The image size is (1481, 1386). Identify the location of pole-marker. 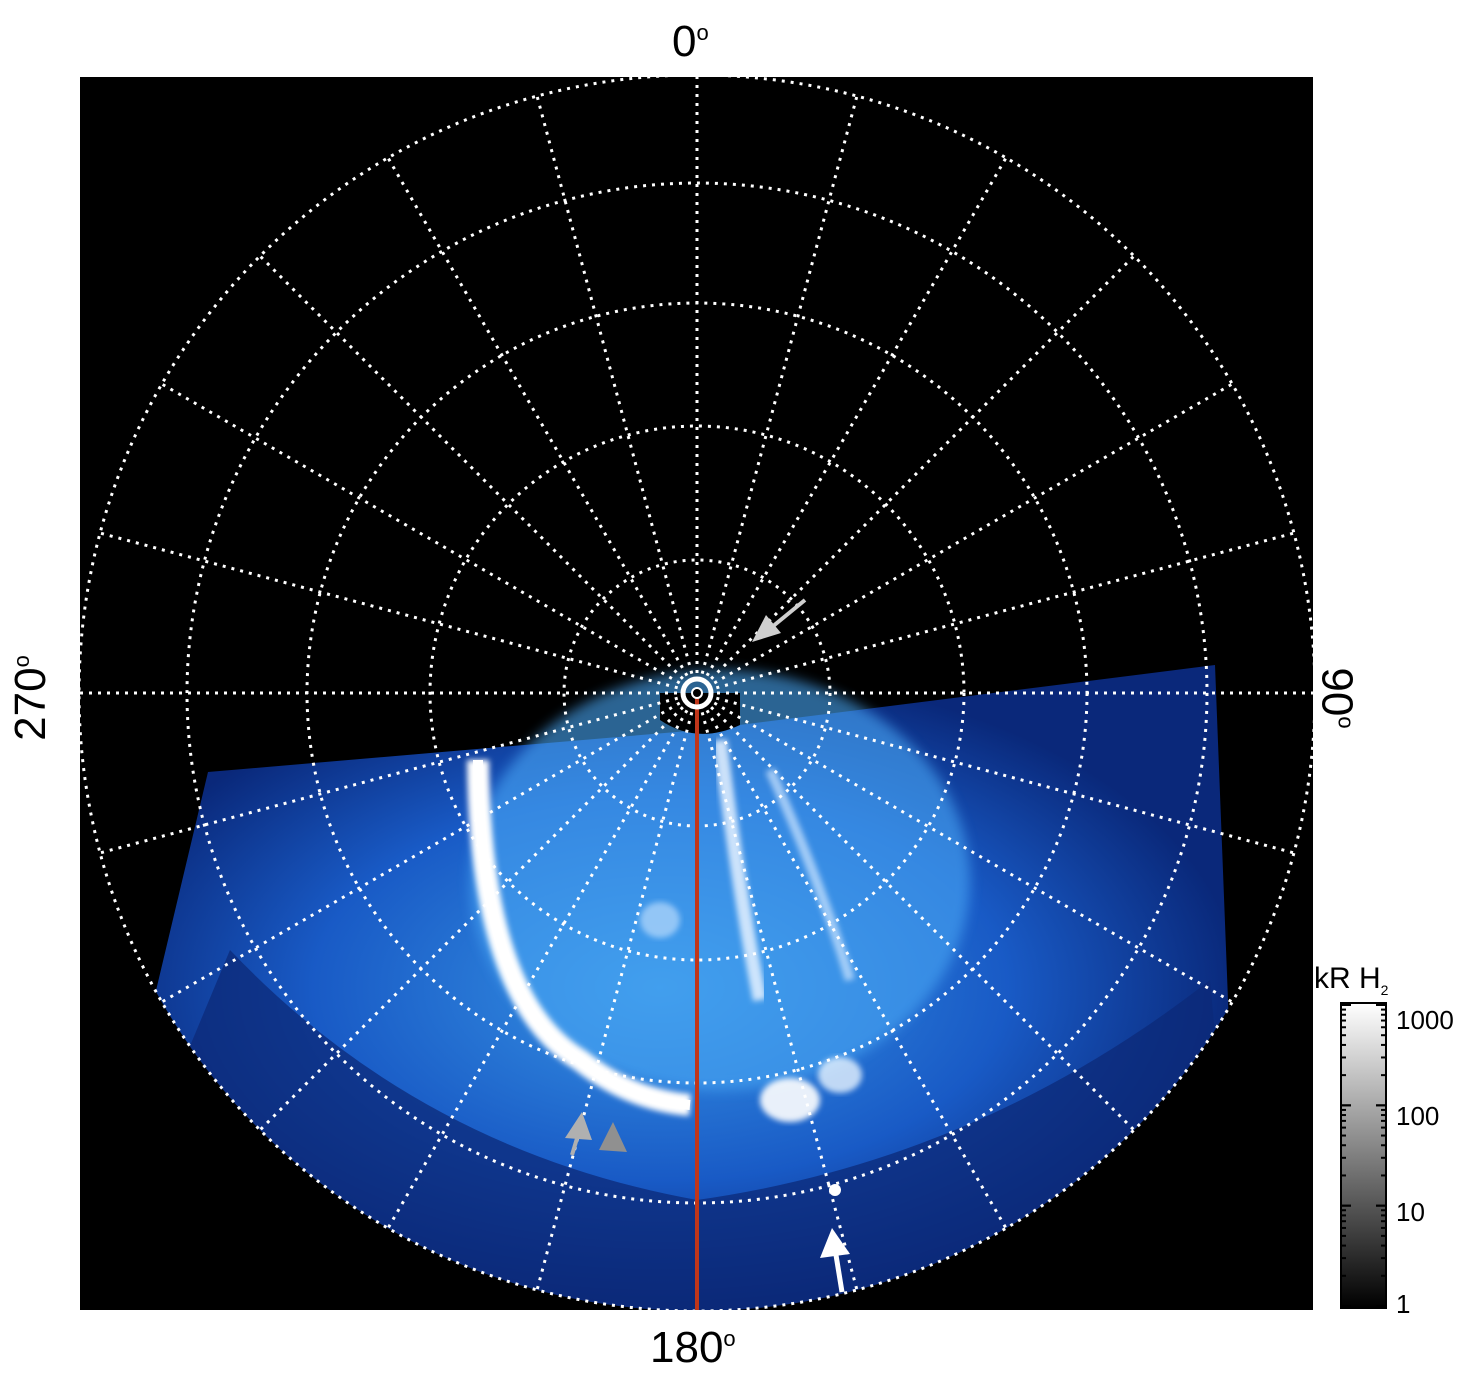
(697, 693).